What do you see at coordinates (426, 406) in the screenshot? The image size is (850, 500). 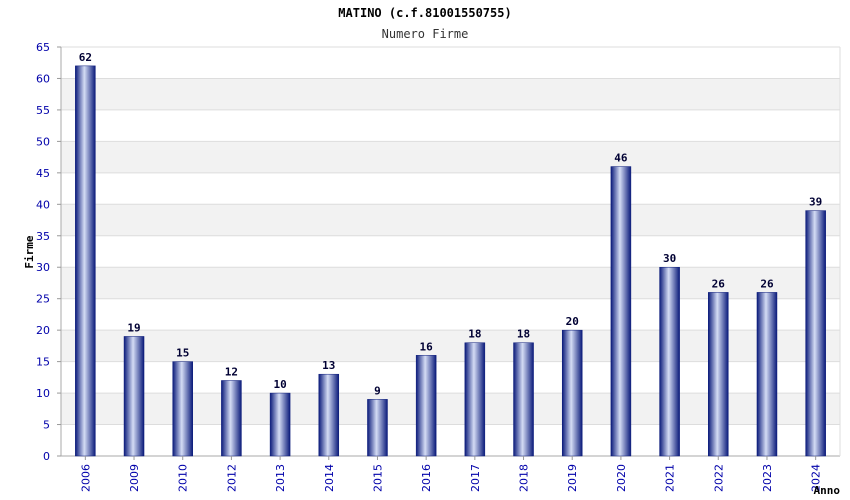 I see `bar-2016` at bounding box center [426, 406].